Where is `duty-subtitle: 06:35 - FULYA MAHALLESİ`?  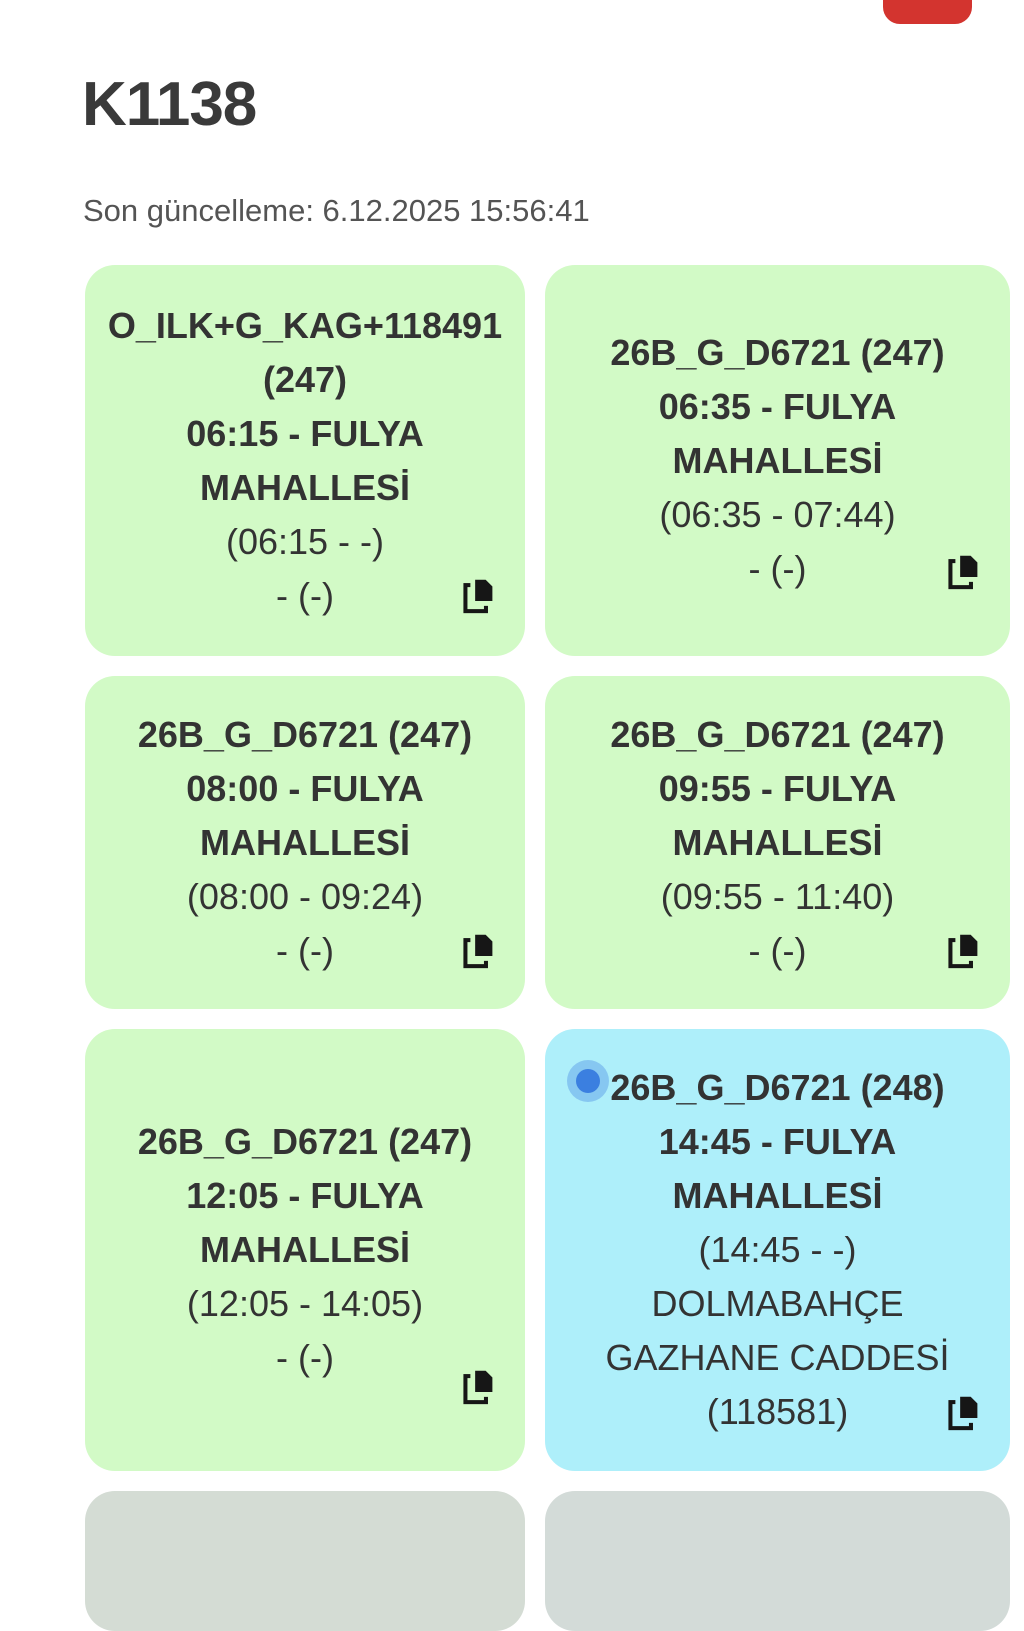
duty-subtitle: 06:35 - FULYA MAHALLESİ is located at coordinates (777, 433).